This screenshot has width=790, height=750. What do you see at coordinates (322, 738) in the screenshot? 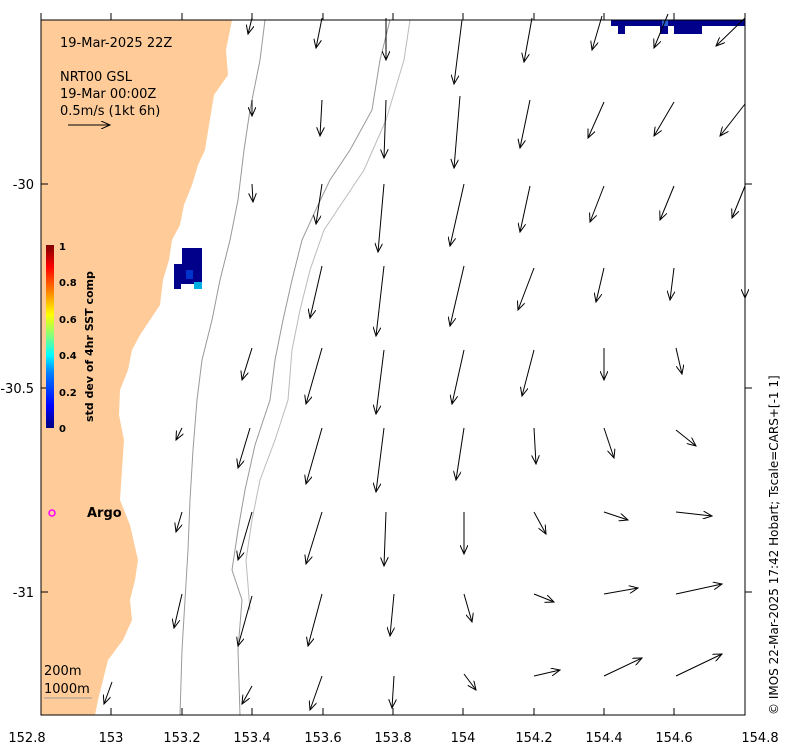
I see `x-tick-label: 153.6` at bounding box center [322, 738].